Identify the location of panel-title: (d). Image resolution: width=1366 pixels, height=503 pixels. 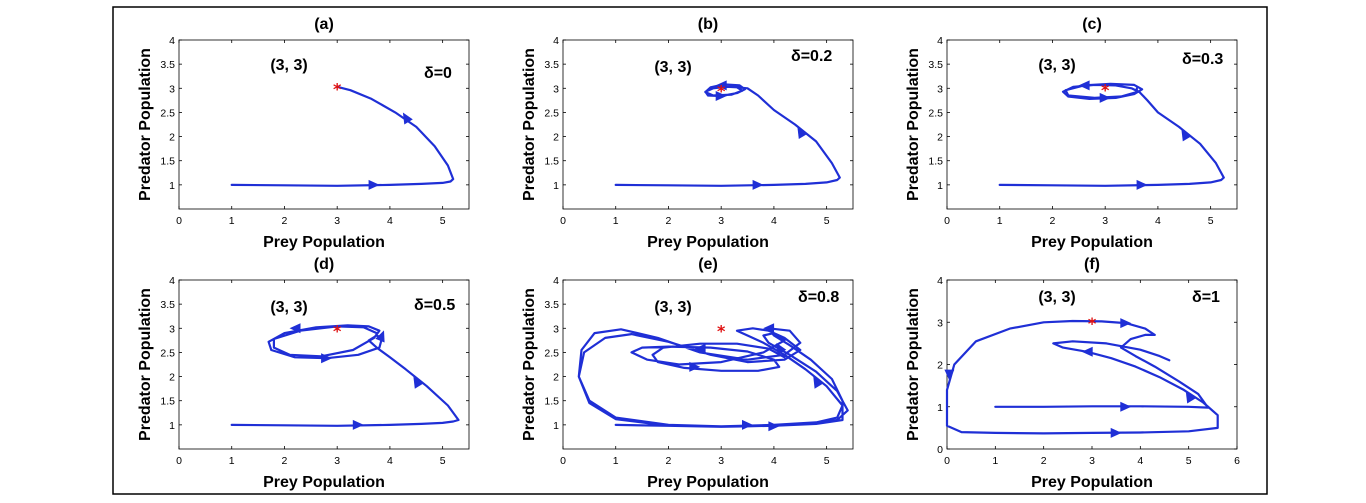
(324, 264).